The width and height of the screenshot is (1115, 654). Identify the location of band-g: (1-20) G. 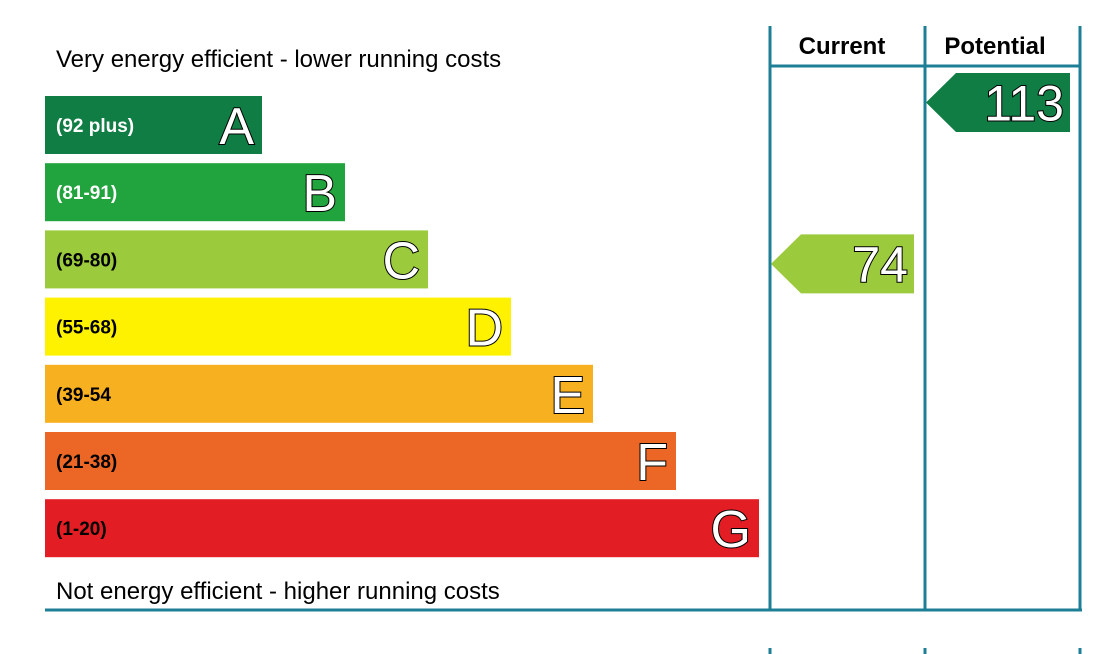
(402, 529).